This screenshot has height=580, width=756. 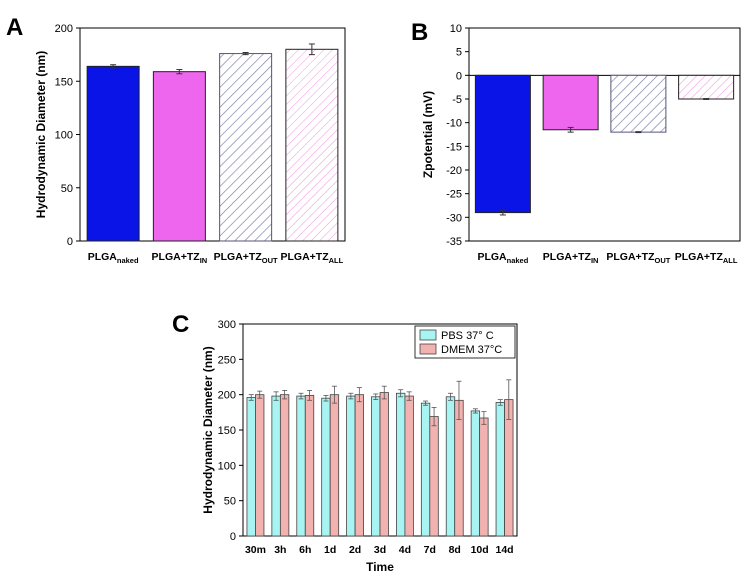 I want to click on panel-b-plot-frame, so click(x=604, y=134).